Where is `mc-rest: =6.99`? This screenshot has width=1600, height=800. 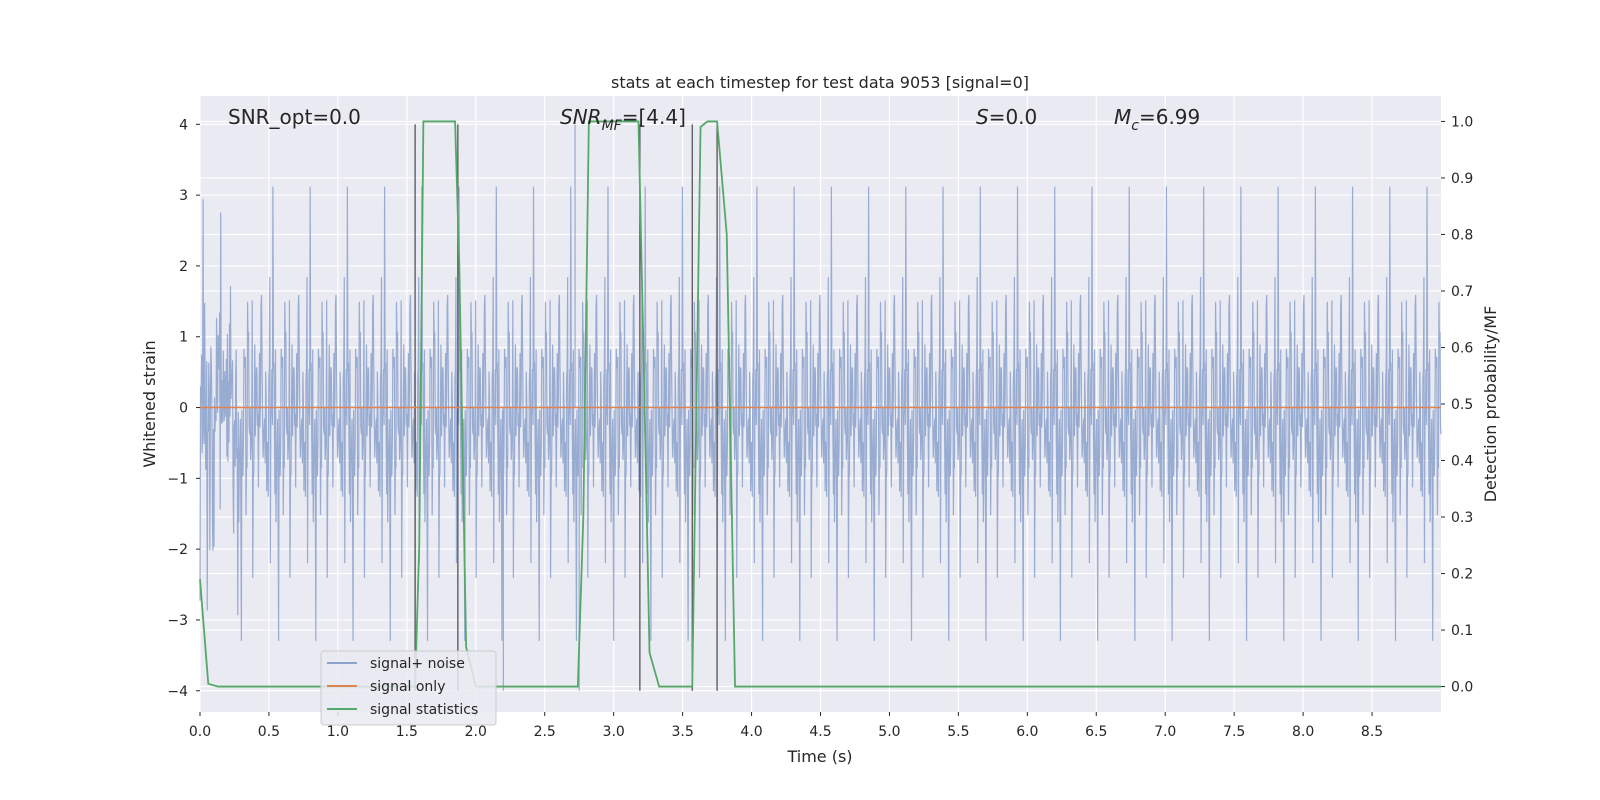
mc-rest: =6.99 is located at coordinates (1169, 117).